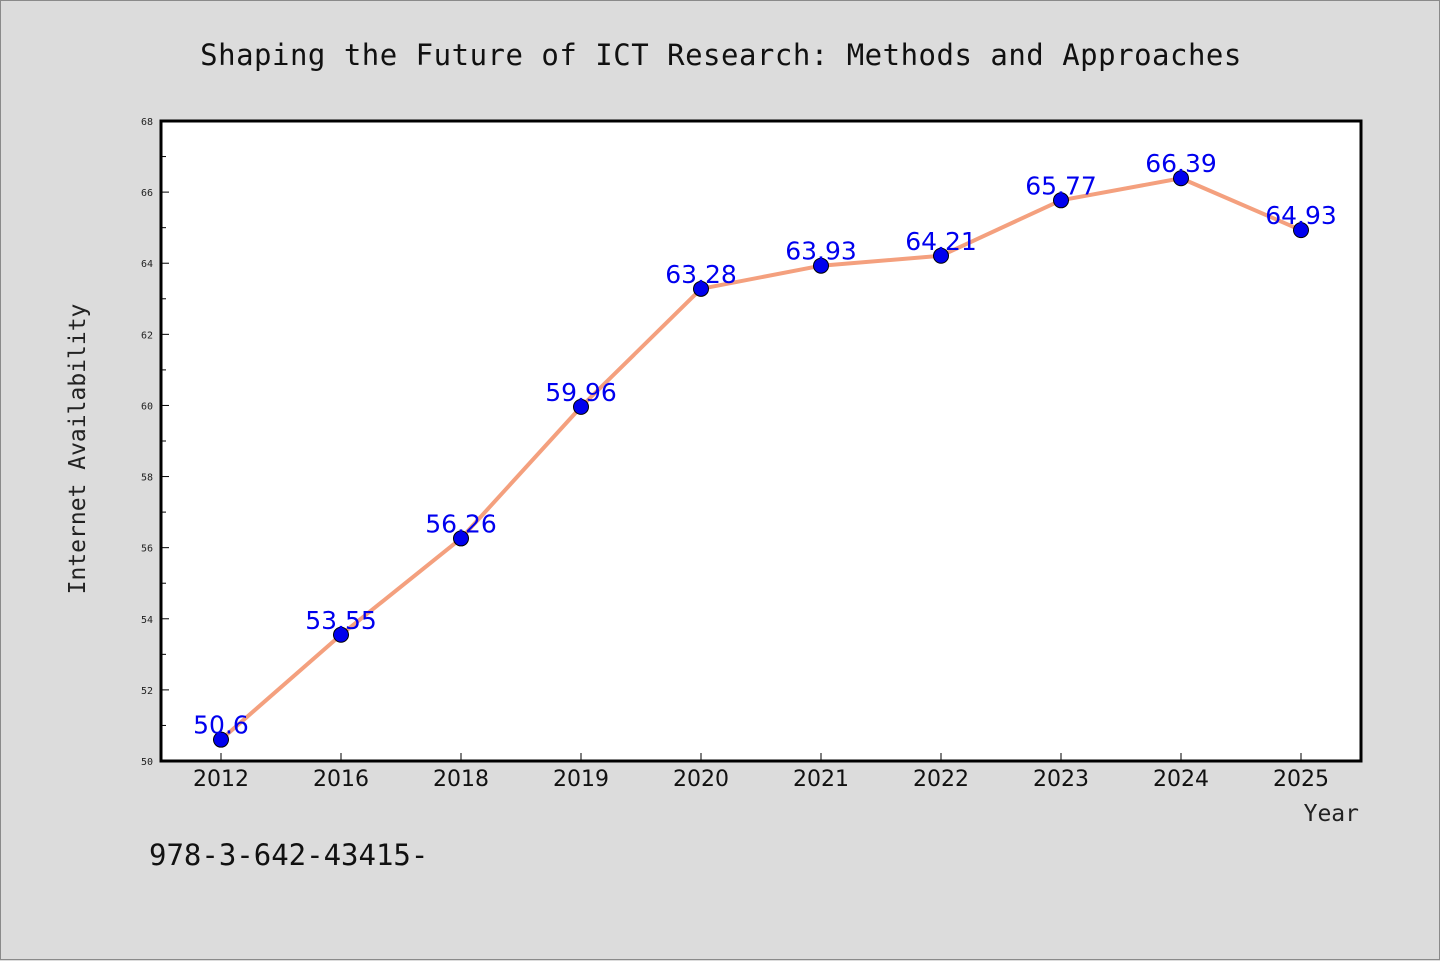  Describe the element at coordinates (147, 406) in the screenshot. I see `y-tick-label: 60` at that location.